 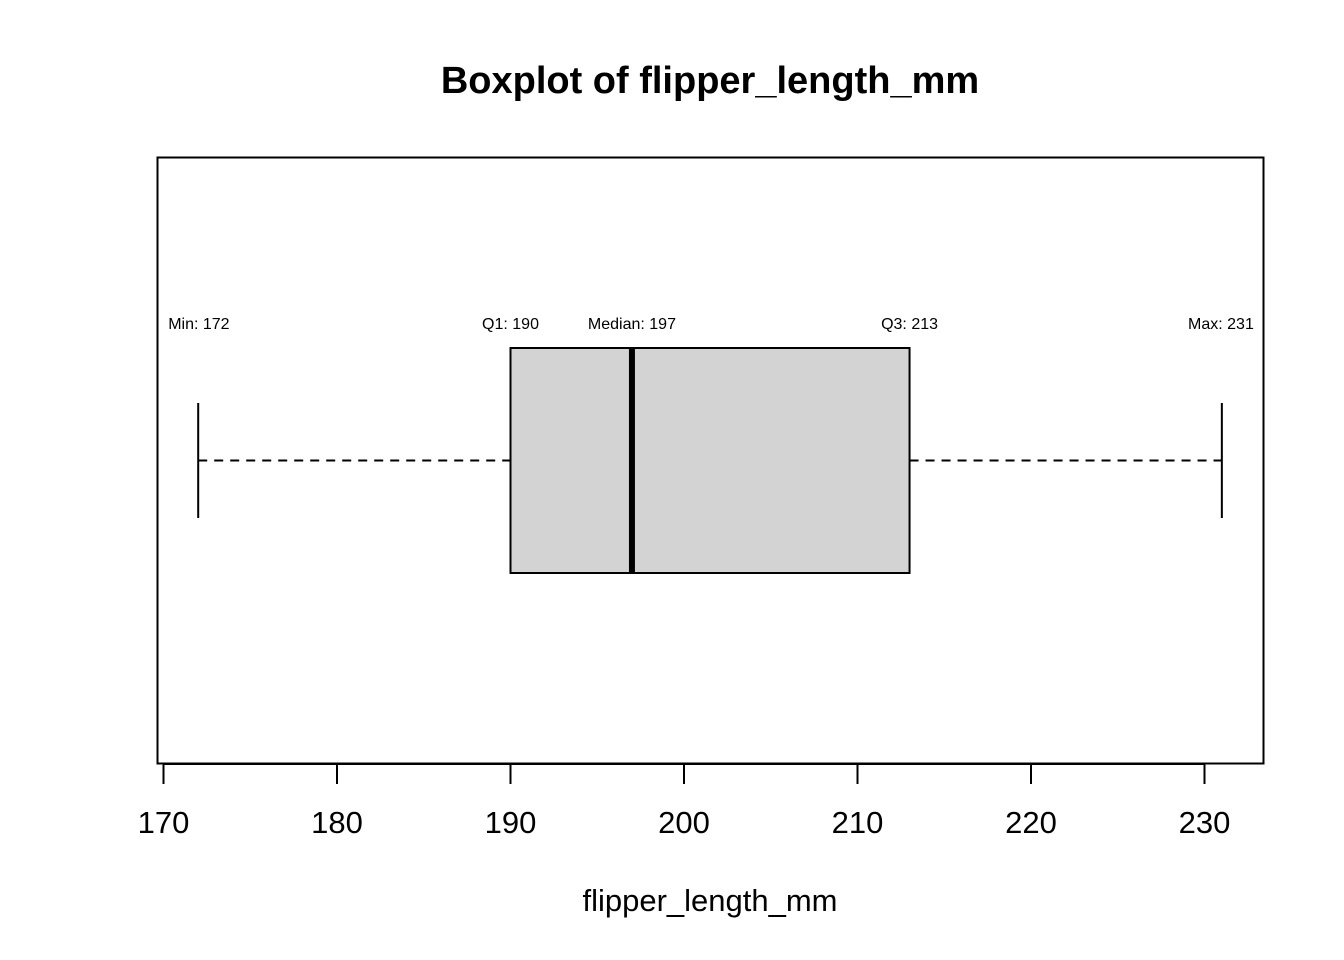 What do you see at coordinates (1205, 822) in the screenshot?
I see `x-tick-label-230: 230` at bounding box center [1205, 822].